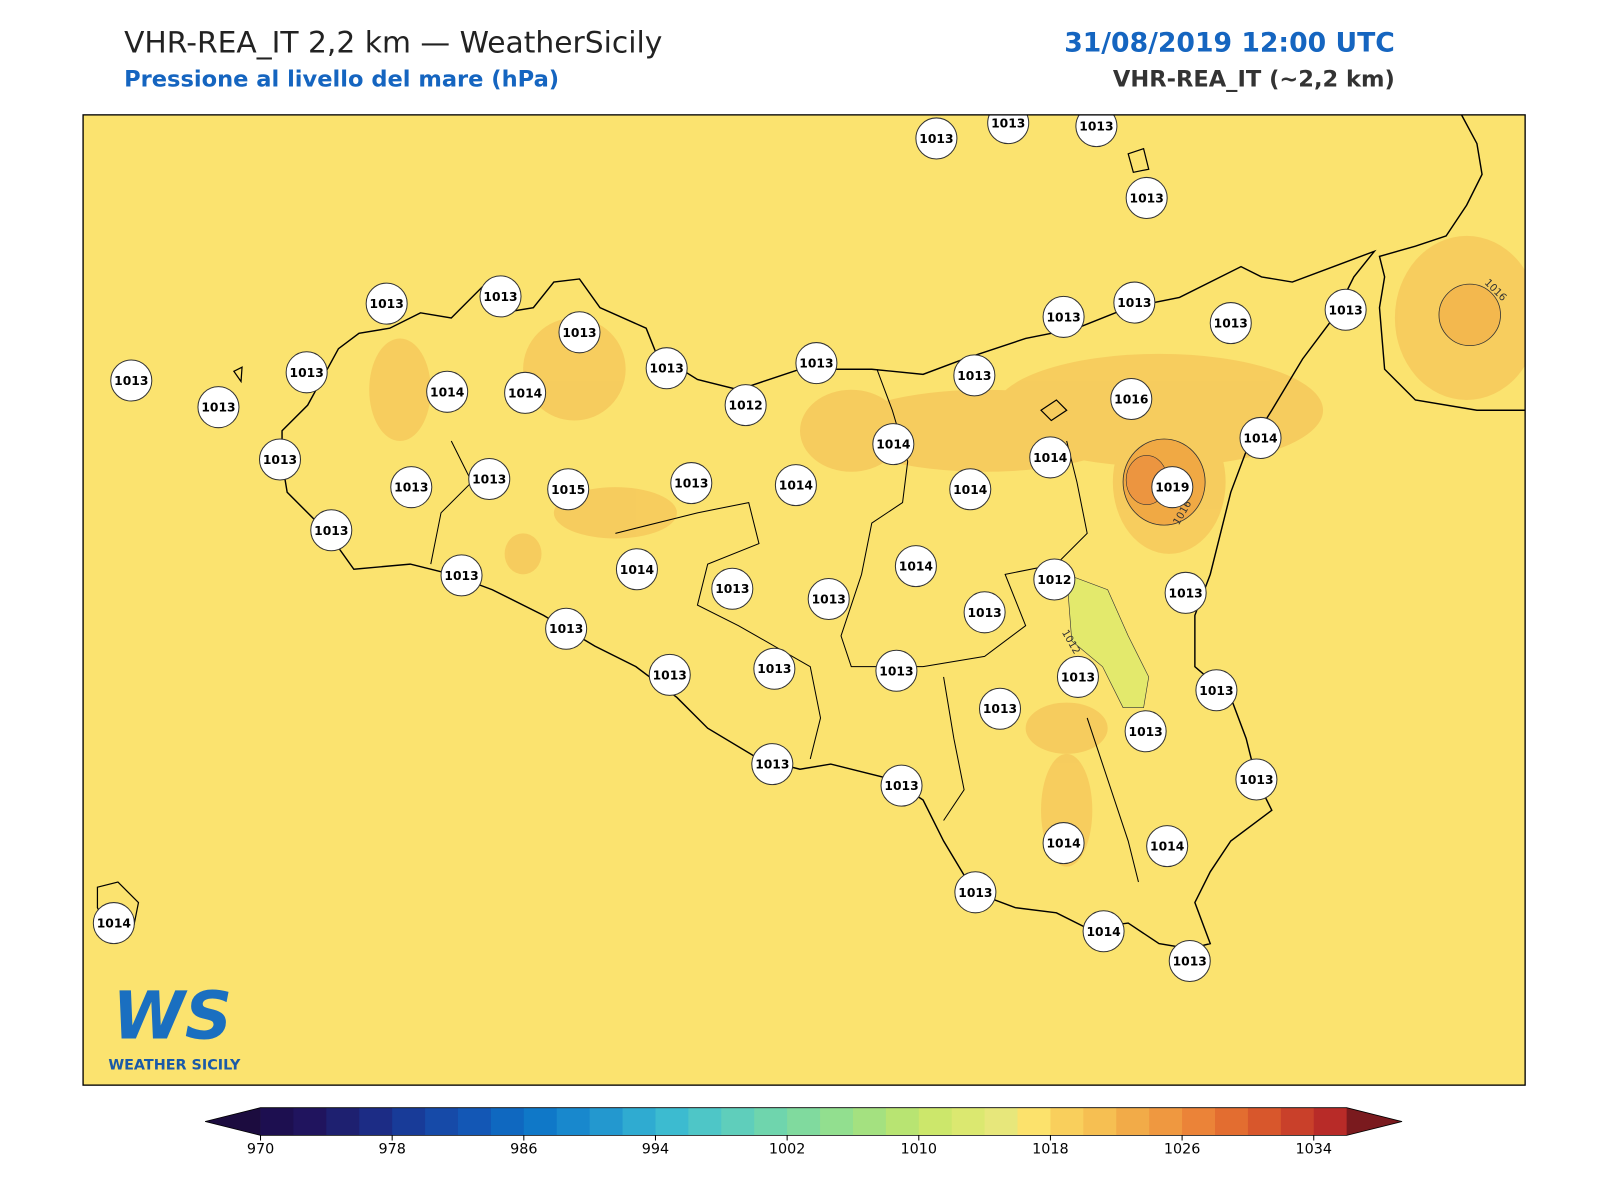 Image resolution: width=1600 pixels, height=1204 pixels. I want to click on colorbar-tick-label: 994, so click(655, 1150).